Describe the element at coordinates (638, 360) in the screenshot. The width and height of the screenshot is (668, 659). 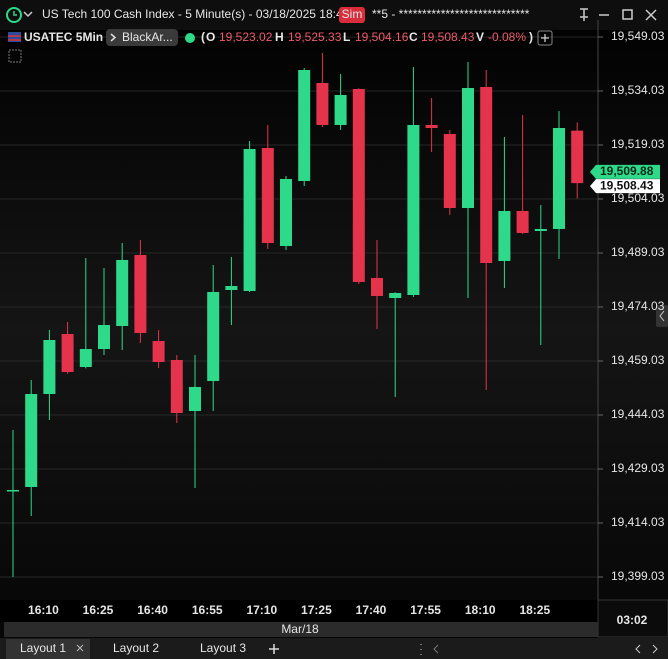
I see `y-tick-label: 19,459.03` at that location.